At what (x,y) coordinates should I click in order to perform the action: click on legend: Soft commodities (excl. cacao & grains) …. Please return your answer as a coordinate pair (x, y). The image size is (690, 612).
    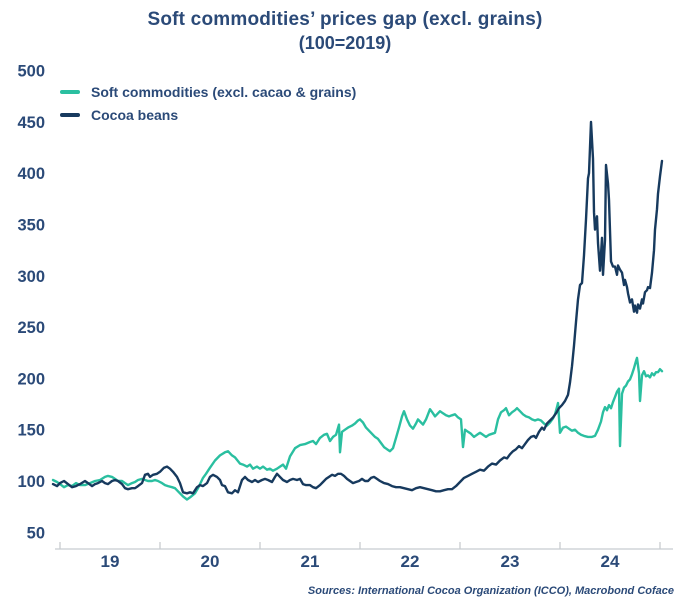
    Looking at the image, I should click on (208, 107).